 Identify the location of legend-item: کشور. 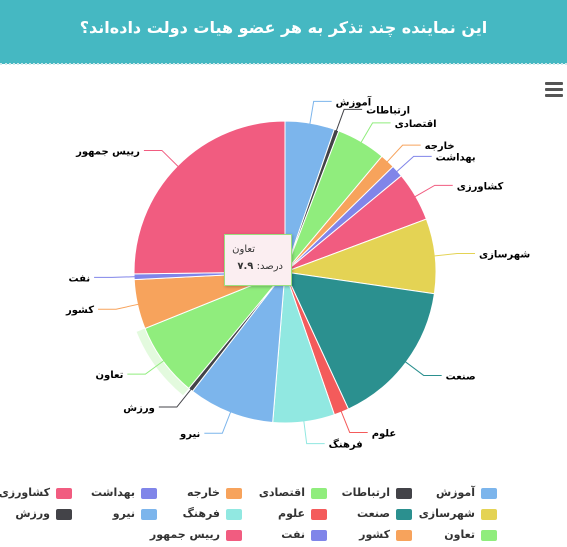
(369, 536).